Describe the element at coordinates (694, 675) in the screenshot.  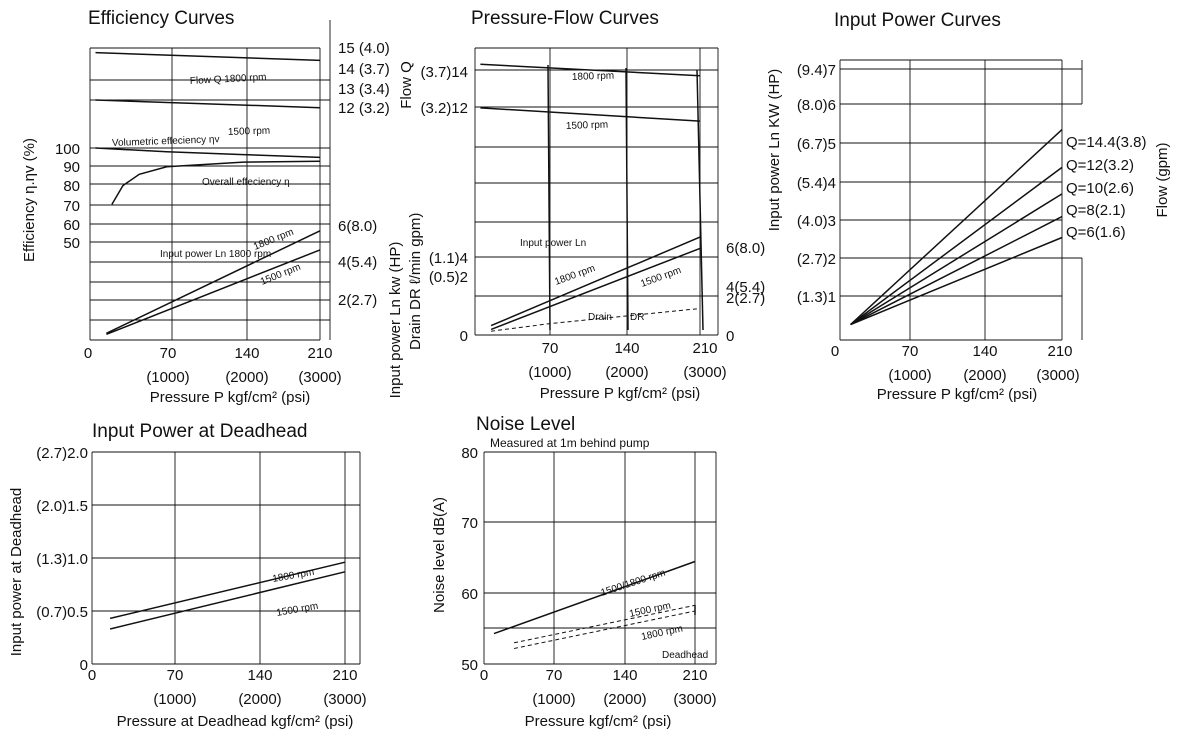
I see `nl-x-tick-210: 210` at that location.